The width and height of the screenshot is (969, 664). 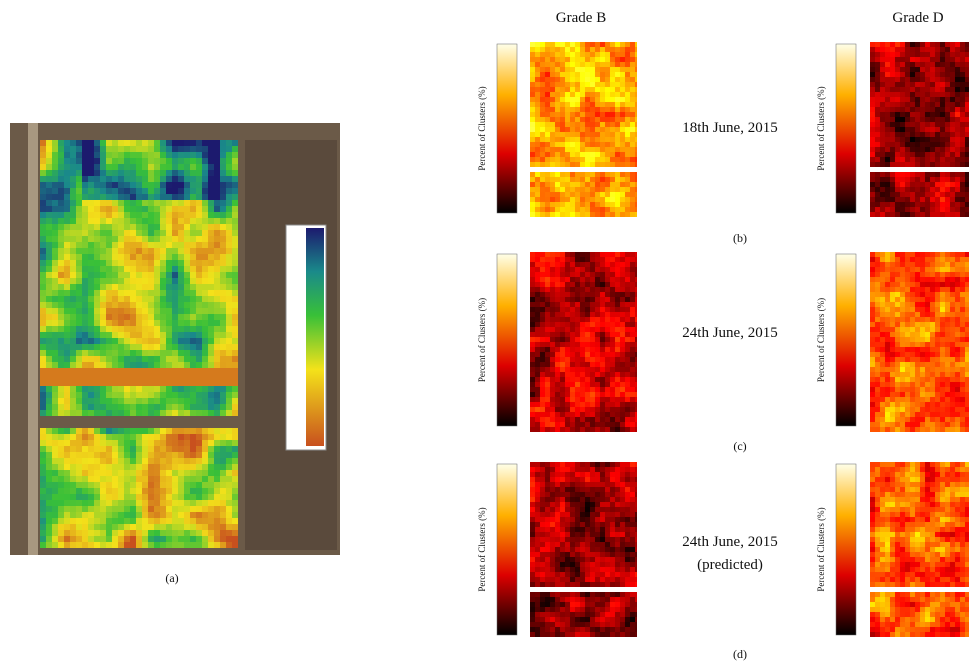 What do you see at coordinates (507, 128) in the screenshot?
I see `colorbar` at bounding box center [507, 128].